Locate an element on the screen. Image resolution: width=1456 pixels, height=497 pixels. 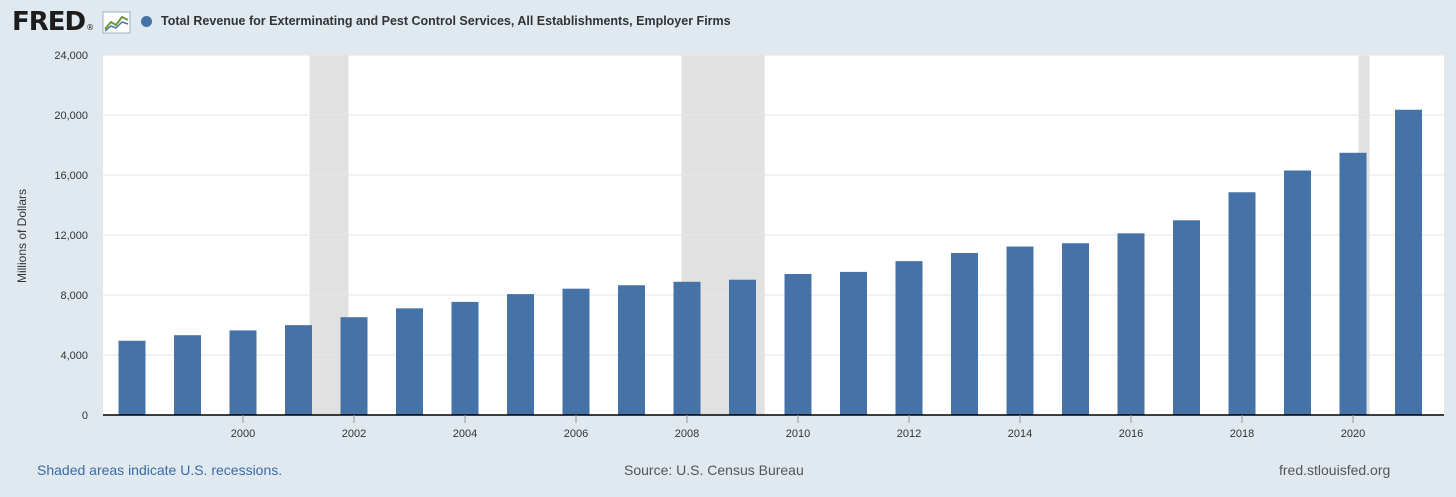
bar-2006 is located at coordinates (576, 351).